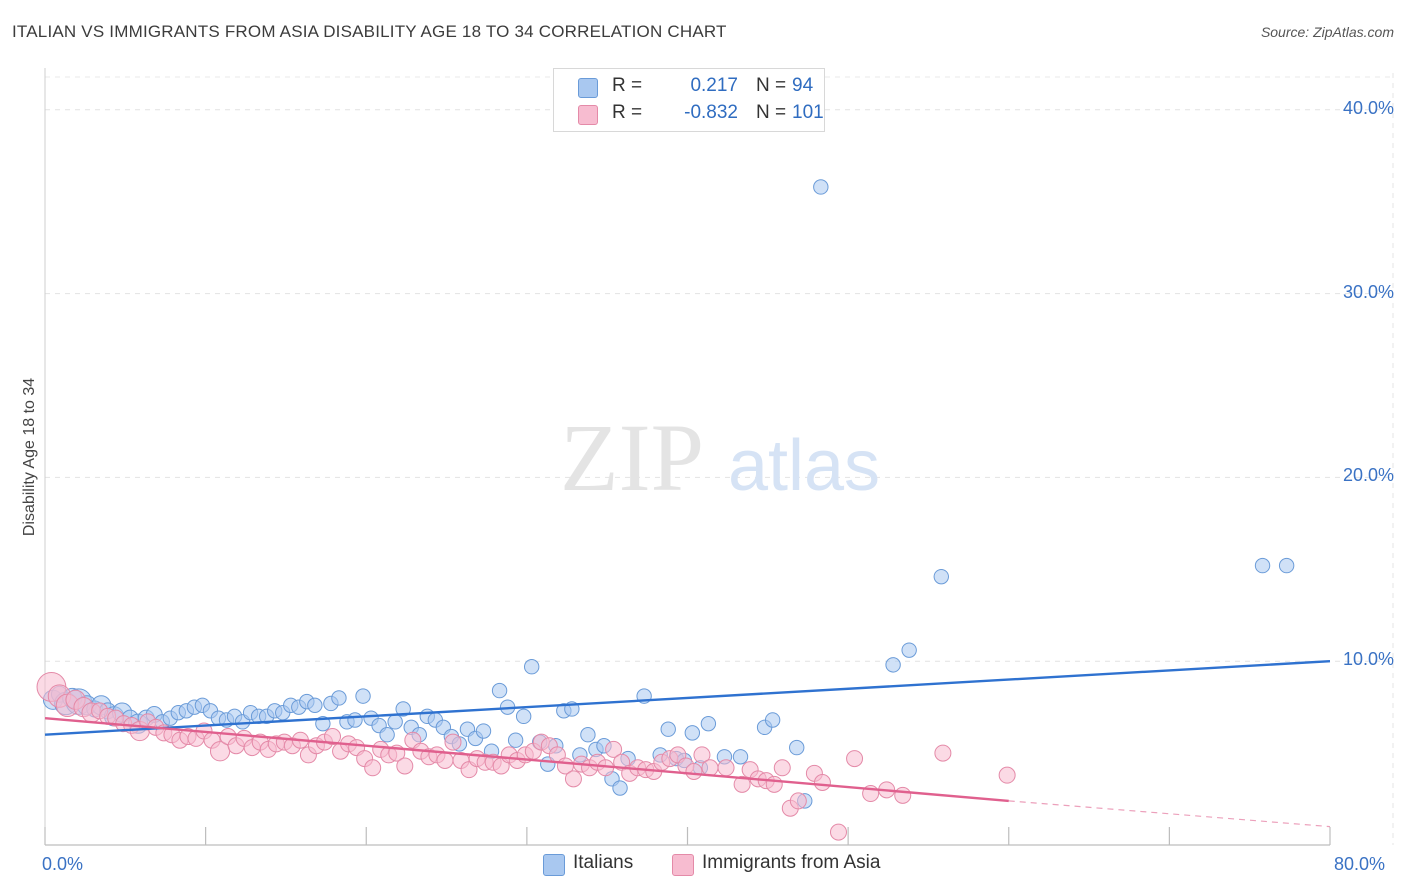  What do you see at coordinates (1368, 107) in the screenshot?
I see `y-tick-label-3: 40.0%` at bounding box center [1368, 107].